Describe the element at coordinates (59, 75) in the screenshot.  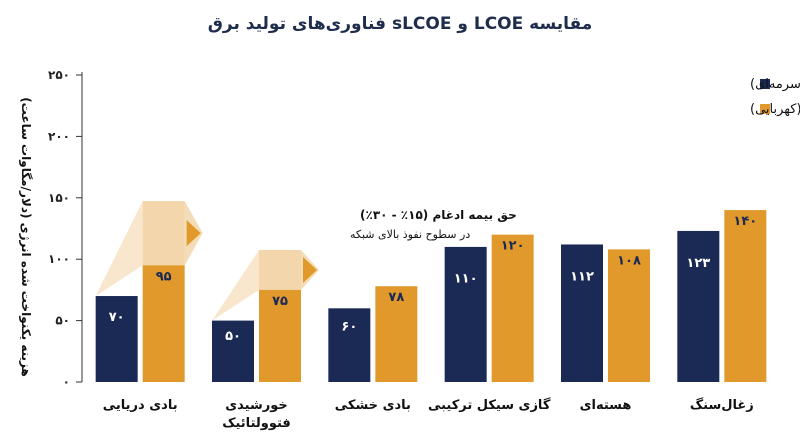
I see `y-tick-label: ۲۵۰` at that location.